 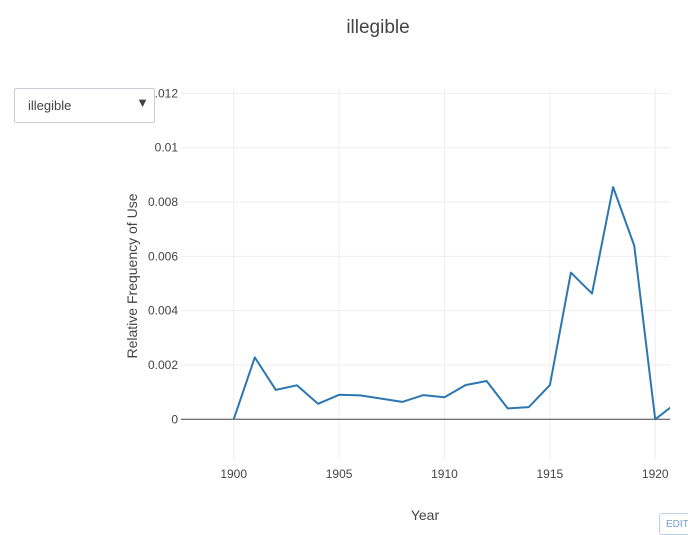 What do you see at coordinates (163, 93) in the screenshot?
I see `y-tick-label: 0.012` at bounding box center [163, 93].